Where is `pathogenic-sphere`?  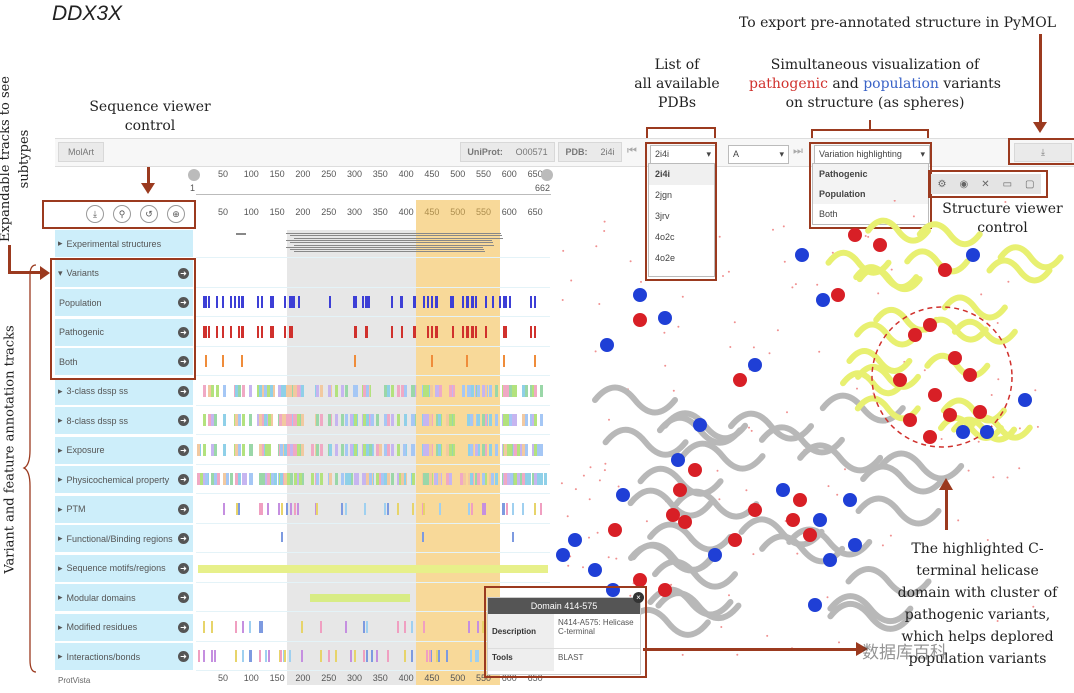 pathogenic-sphere is located at coordinates (935, 395).